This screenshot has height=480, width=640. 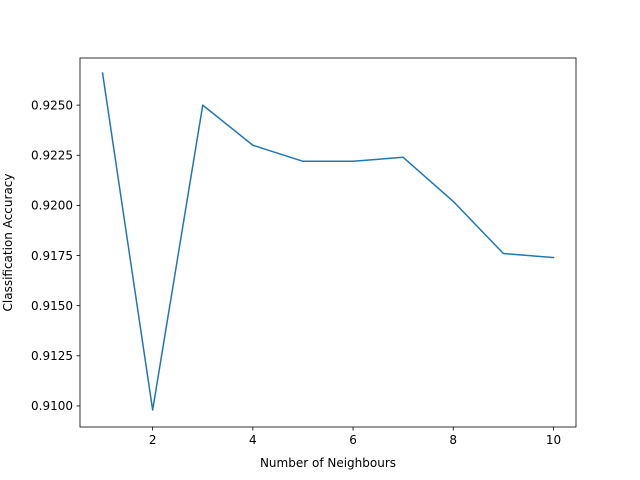 What do you see at coordinates (52, 406) in the screenshot?
I see `y-tick-label: 0.9100` at bounding box center [52, 406].